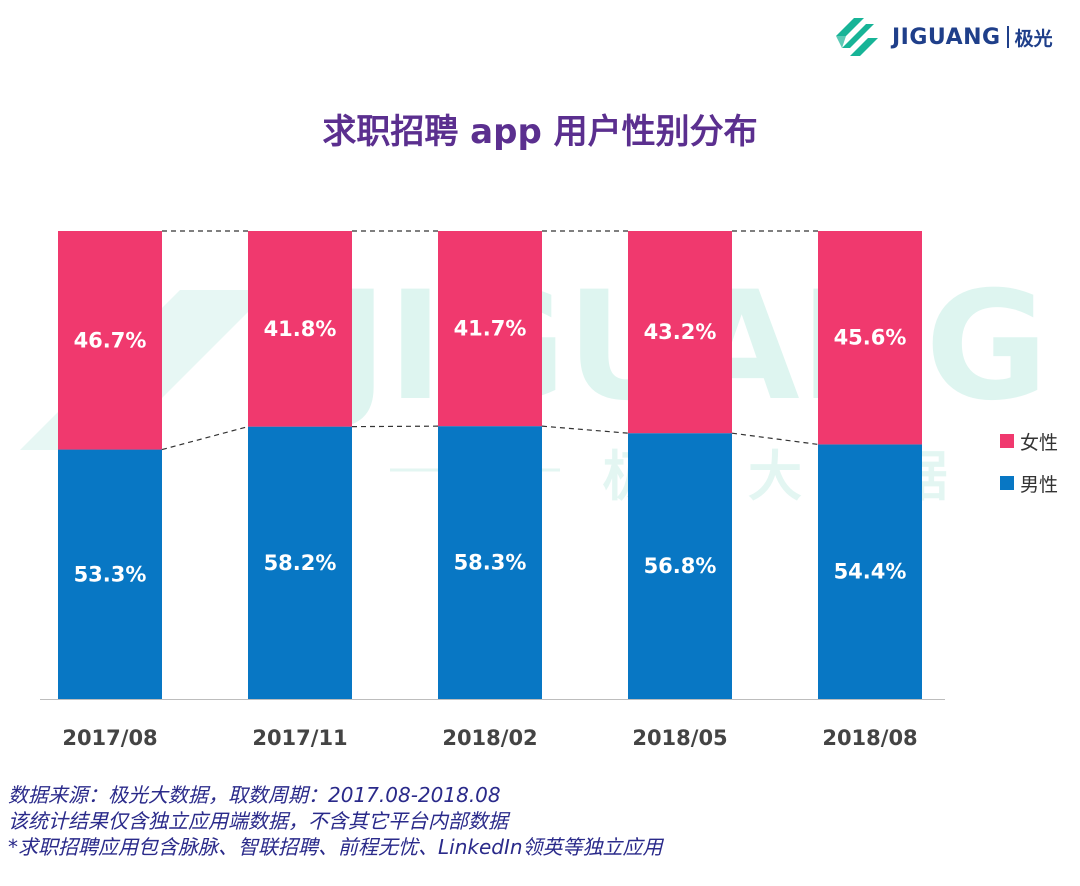  I want to click on legend-item-female: 女性, so click(1029, 442).